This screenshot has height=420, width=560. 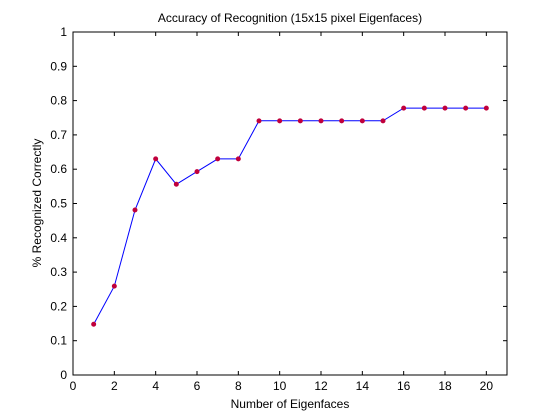 I want to click on x-tick-label: 0, so click(x=73, y=386).